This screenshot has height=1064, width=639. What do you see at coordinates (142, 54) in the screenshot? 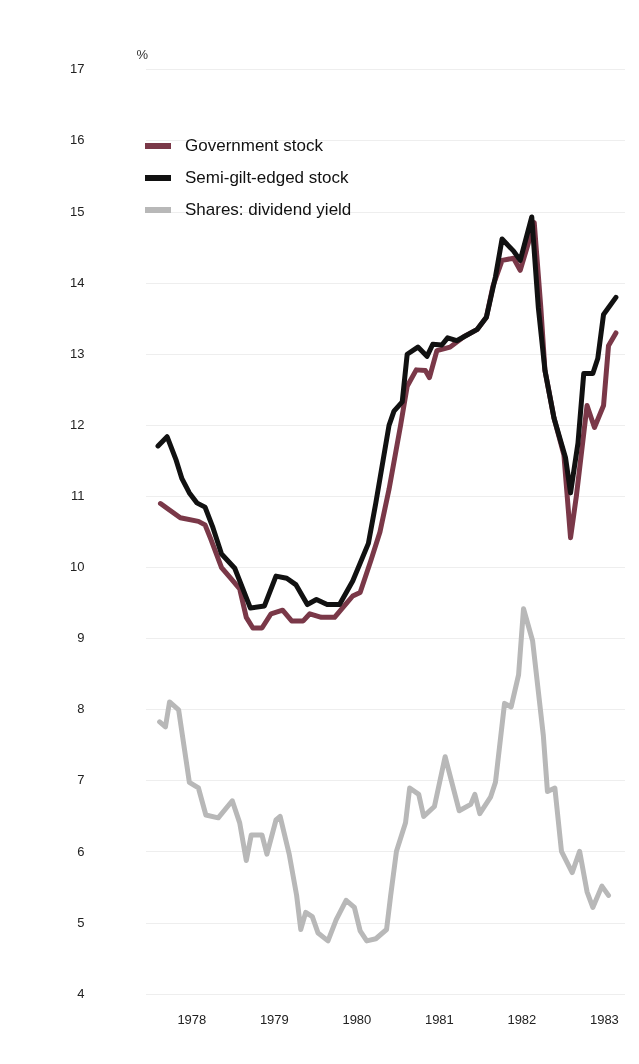
I see `y-axis-title: %` at bounding box center [142, 54].